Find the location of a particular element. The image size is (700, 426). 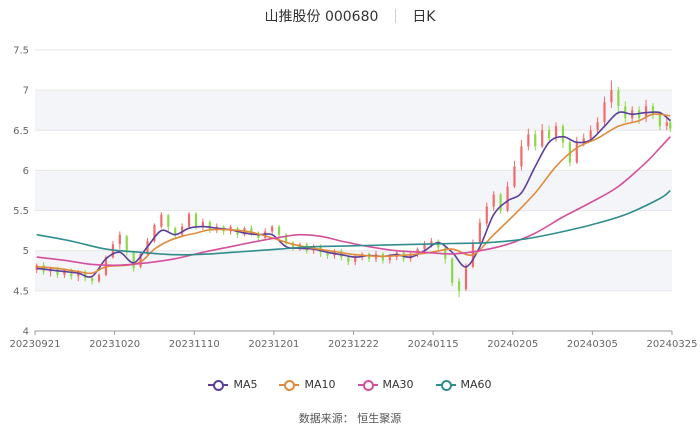

legend-item-ma30: MA30 is located at coordinates (385, 384).